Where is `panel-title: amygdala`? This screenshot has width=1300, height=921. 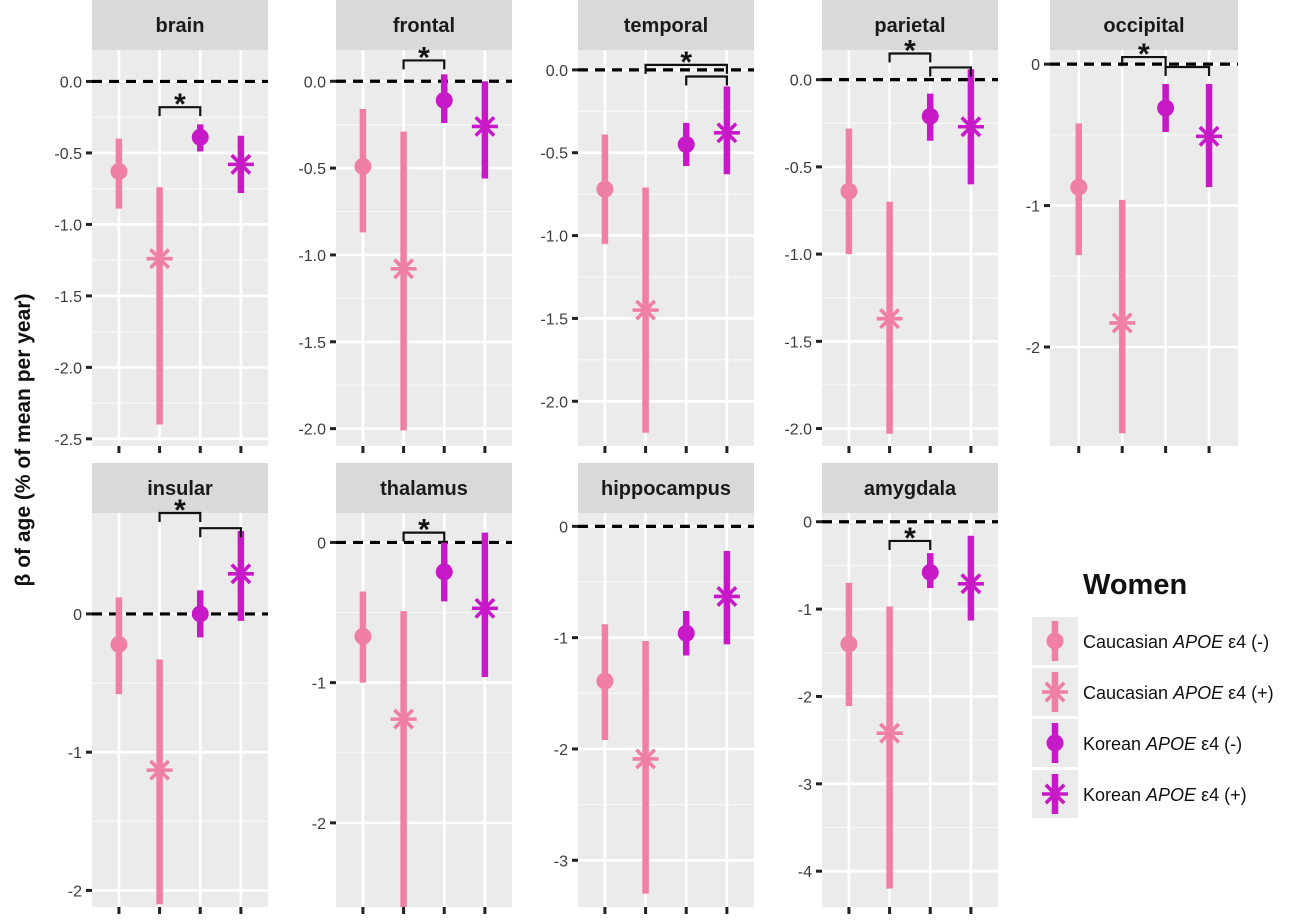
panel-title: amygdala is located at coordinates (910, 489).